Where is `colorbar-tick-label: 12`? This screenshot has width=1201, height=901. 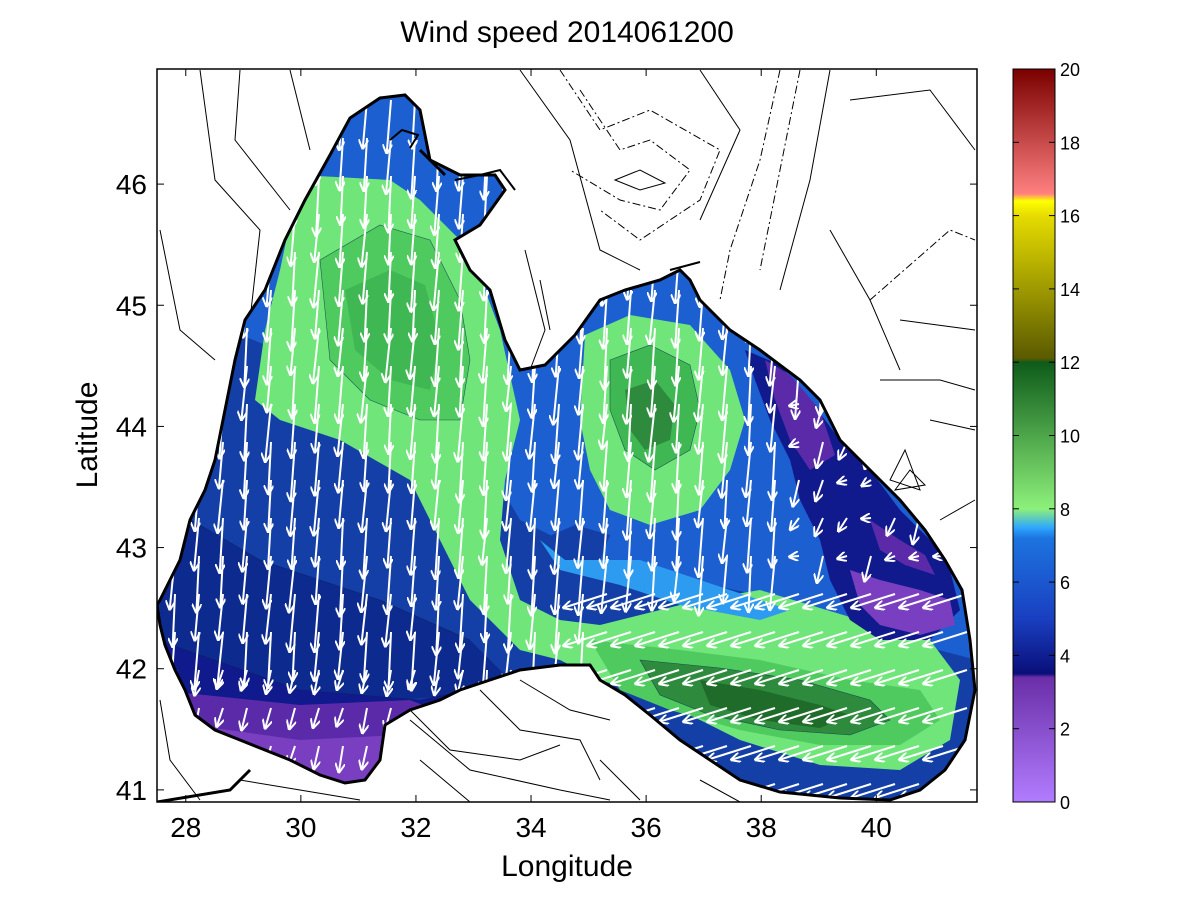 colorbar-tick-label: 12 is located at coordinates (1070, 363).